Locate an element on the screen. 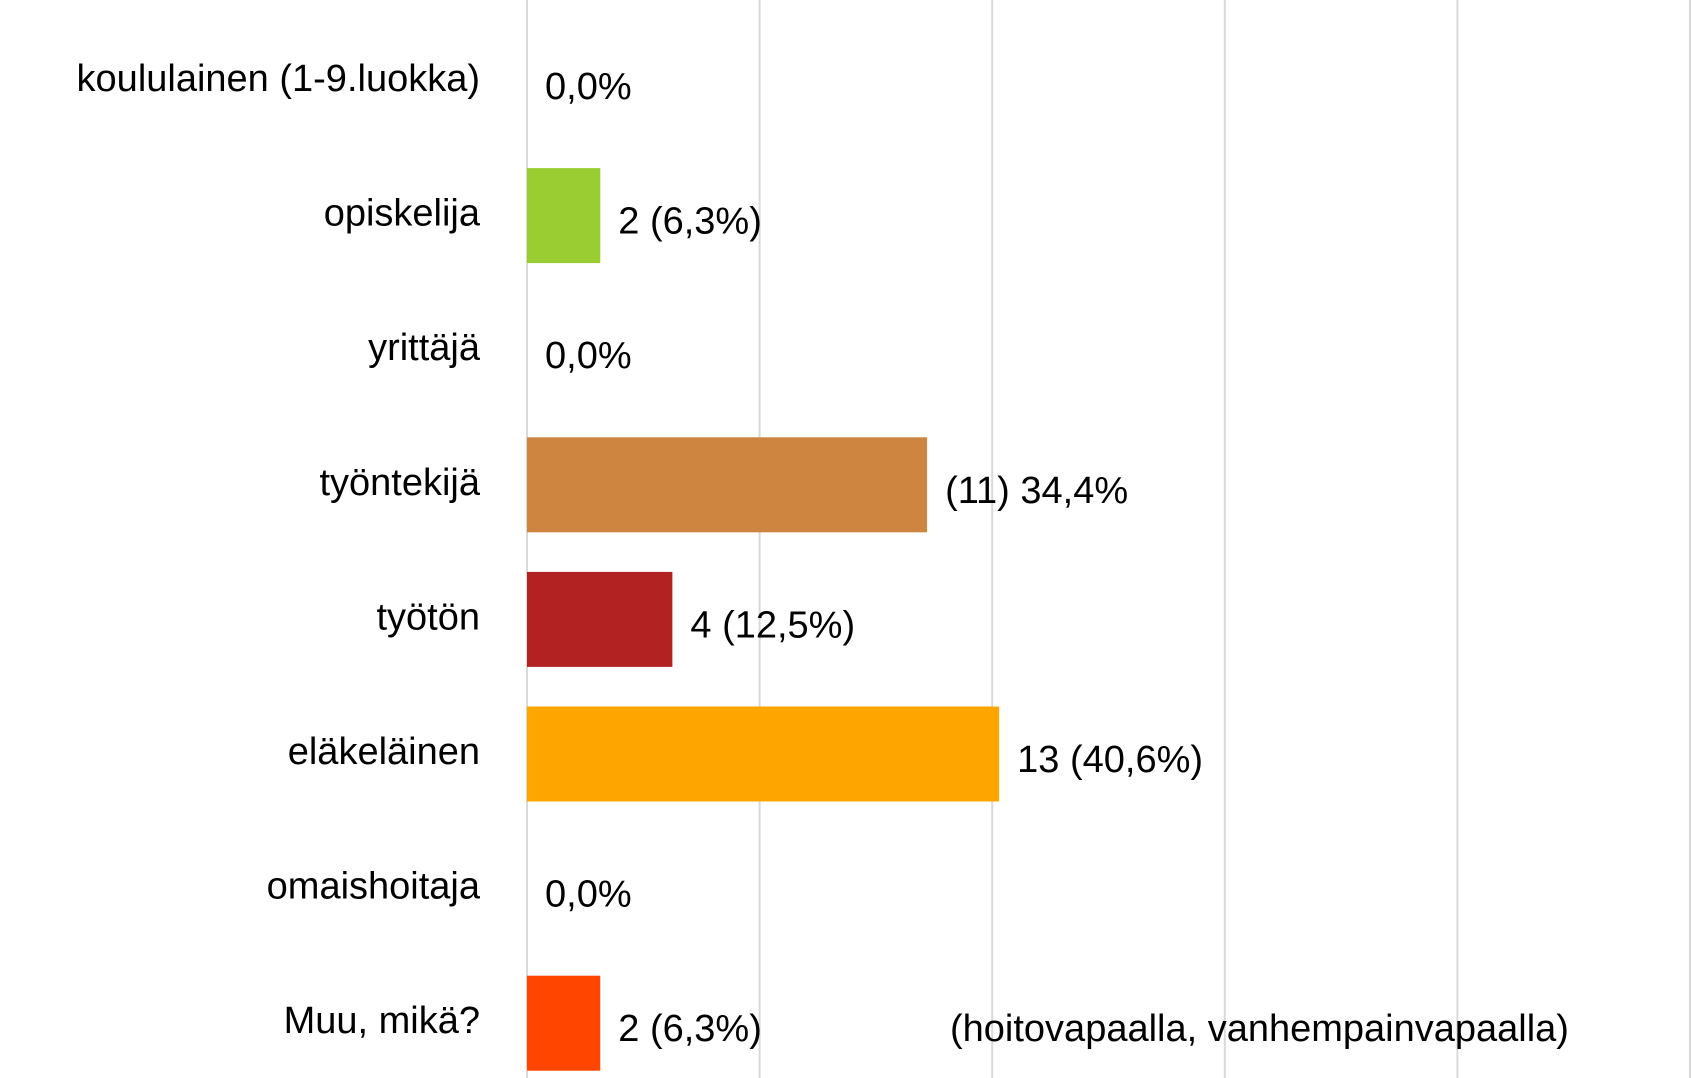  data-label: 13 (40,6%) is located at coordinates (1110, 760).